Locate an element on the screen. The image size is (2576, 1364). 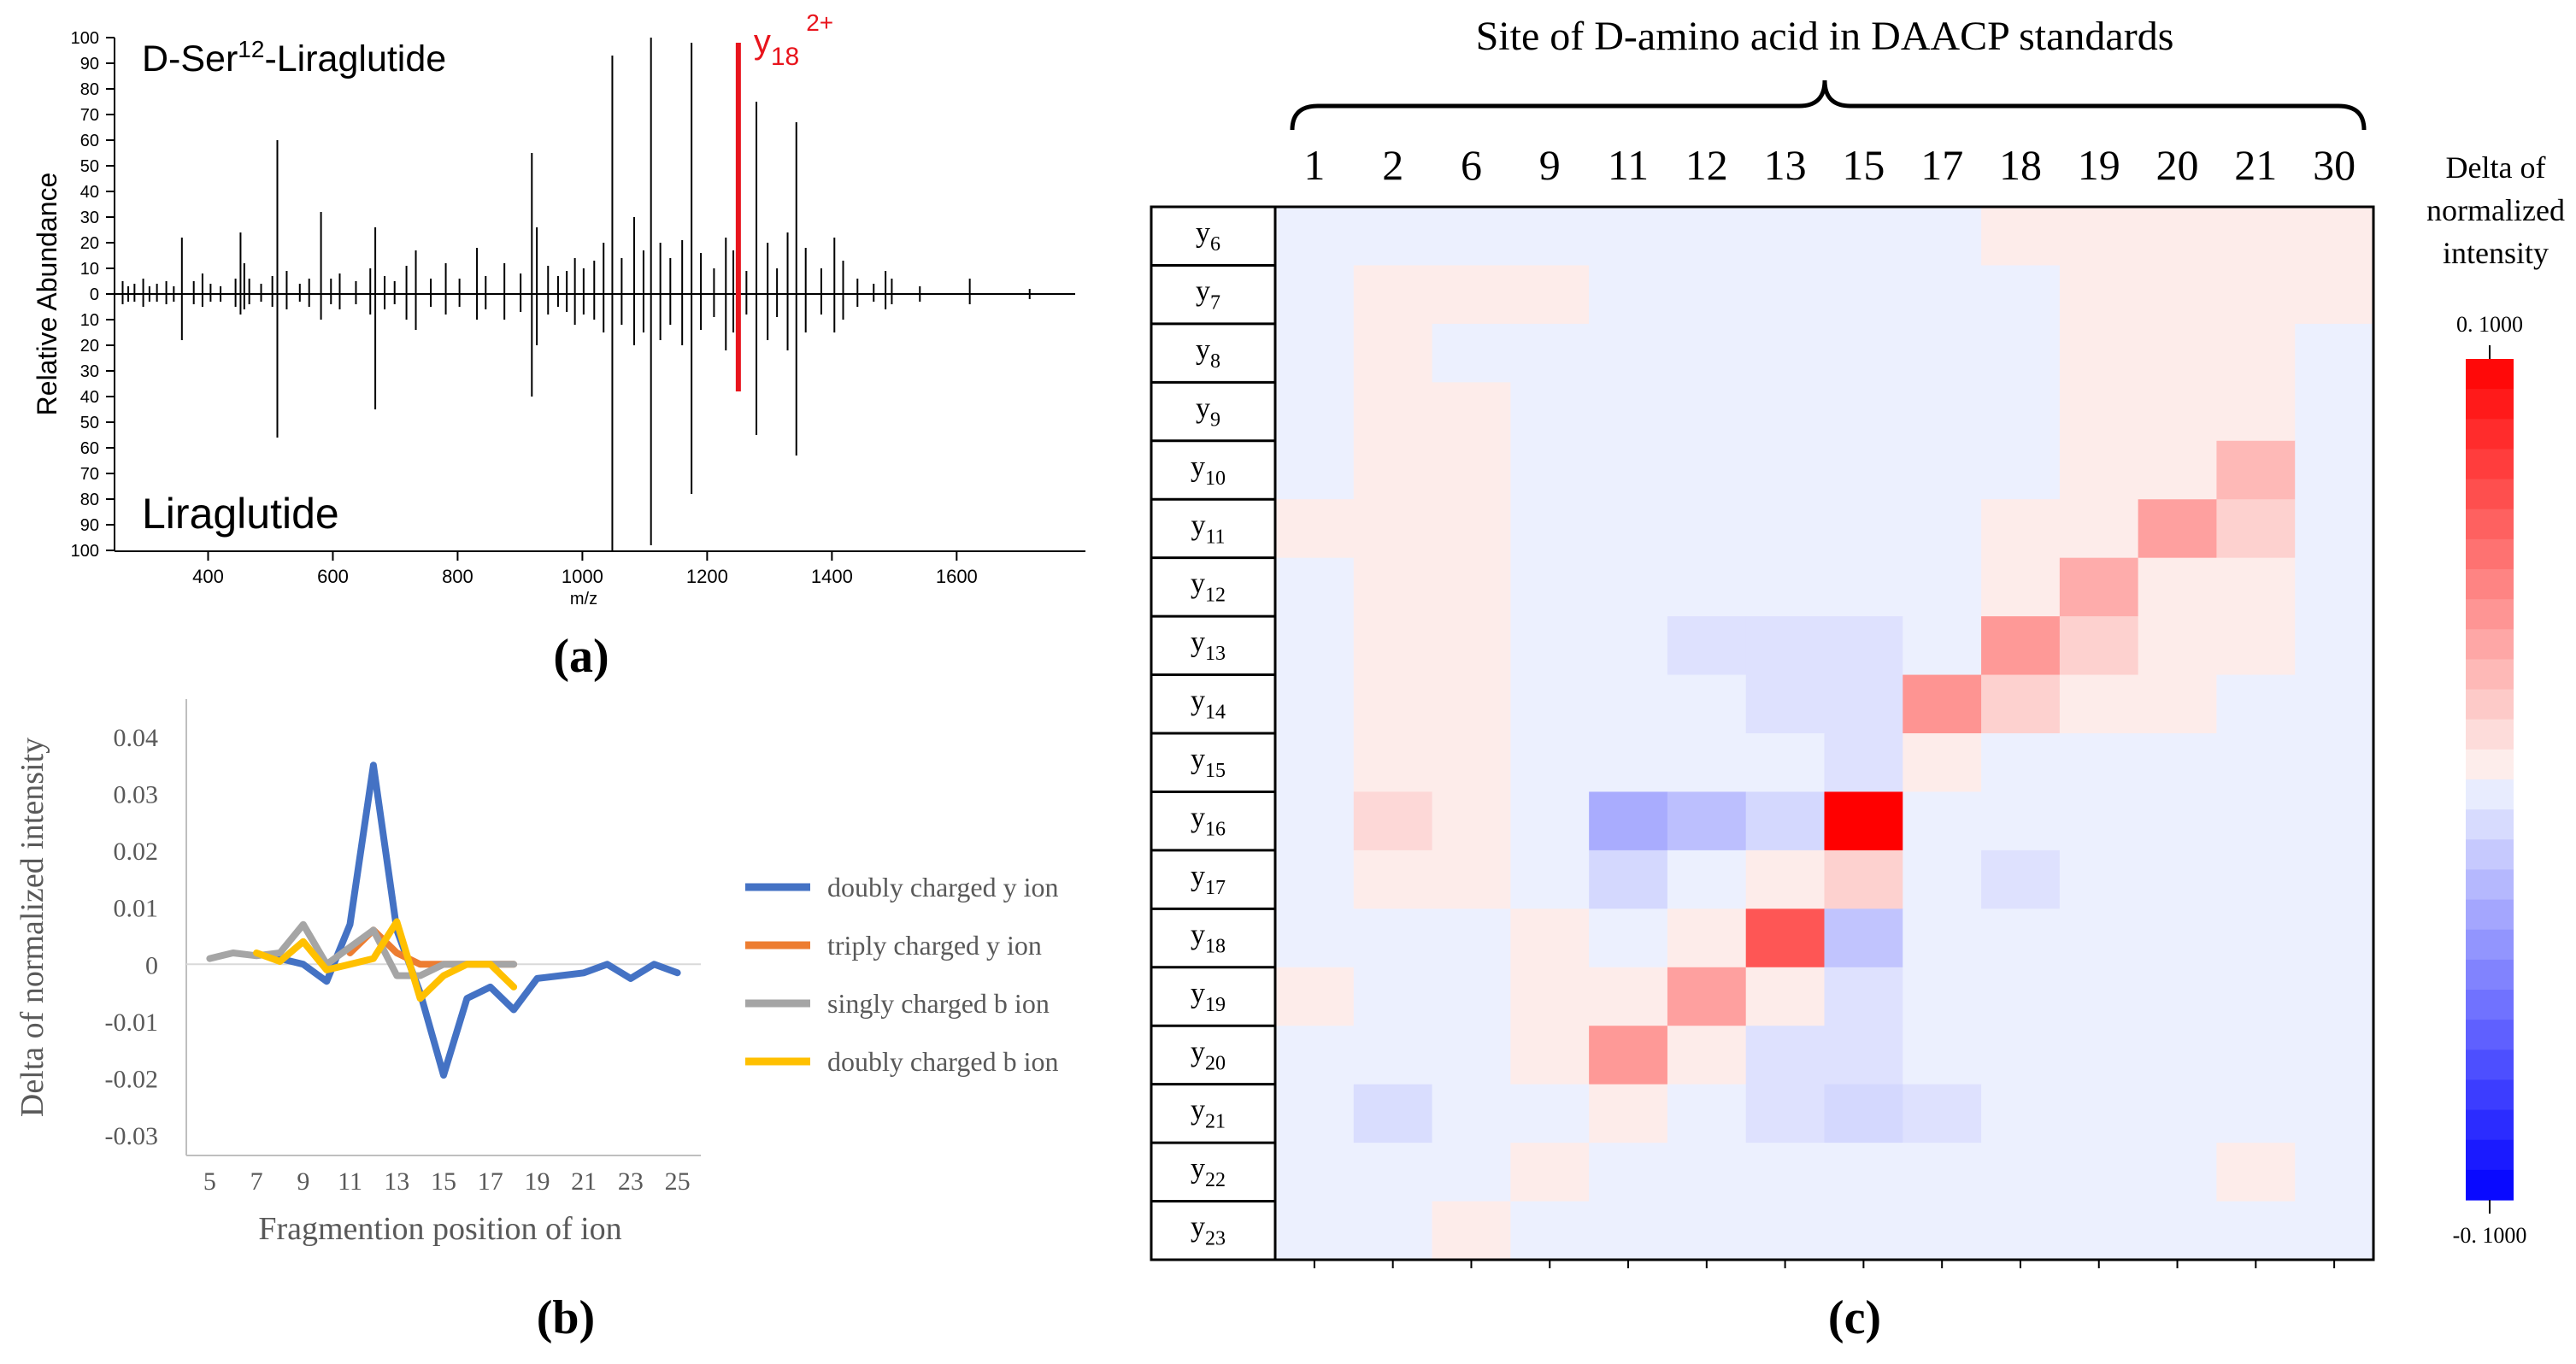
spectrum-y-tick-label: 50 is located at coordinates (89, 167).